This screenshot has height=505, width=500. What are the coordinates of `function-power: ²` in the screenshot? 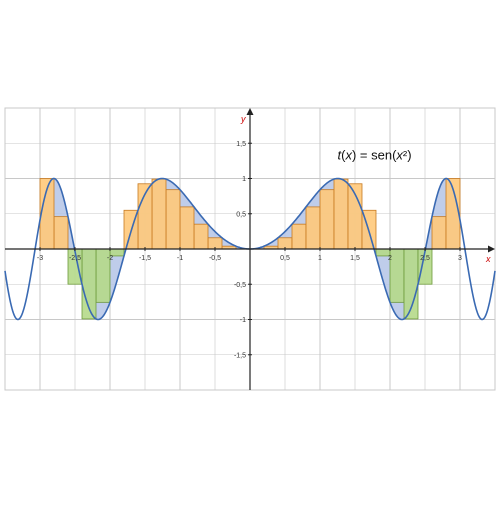 It's located at (405, 154).